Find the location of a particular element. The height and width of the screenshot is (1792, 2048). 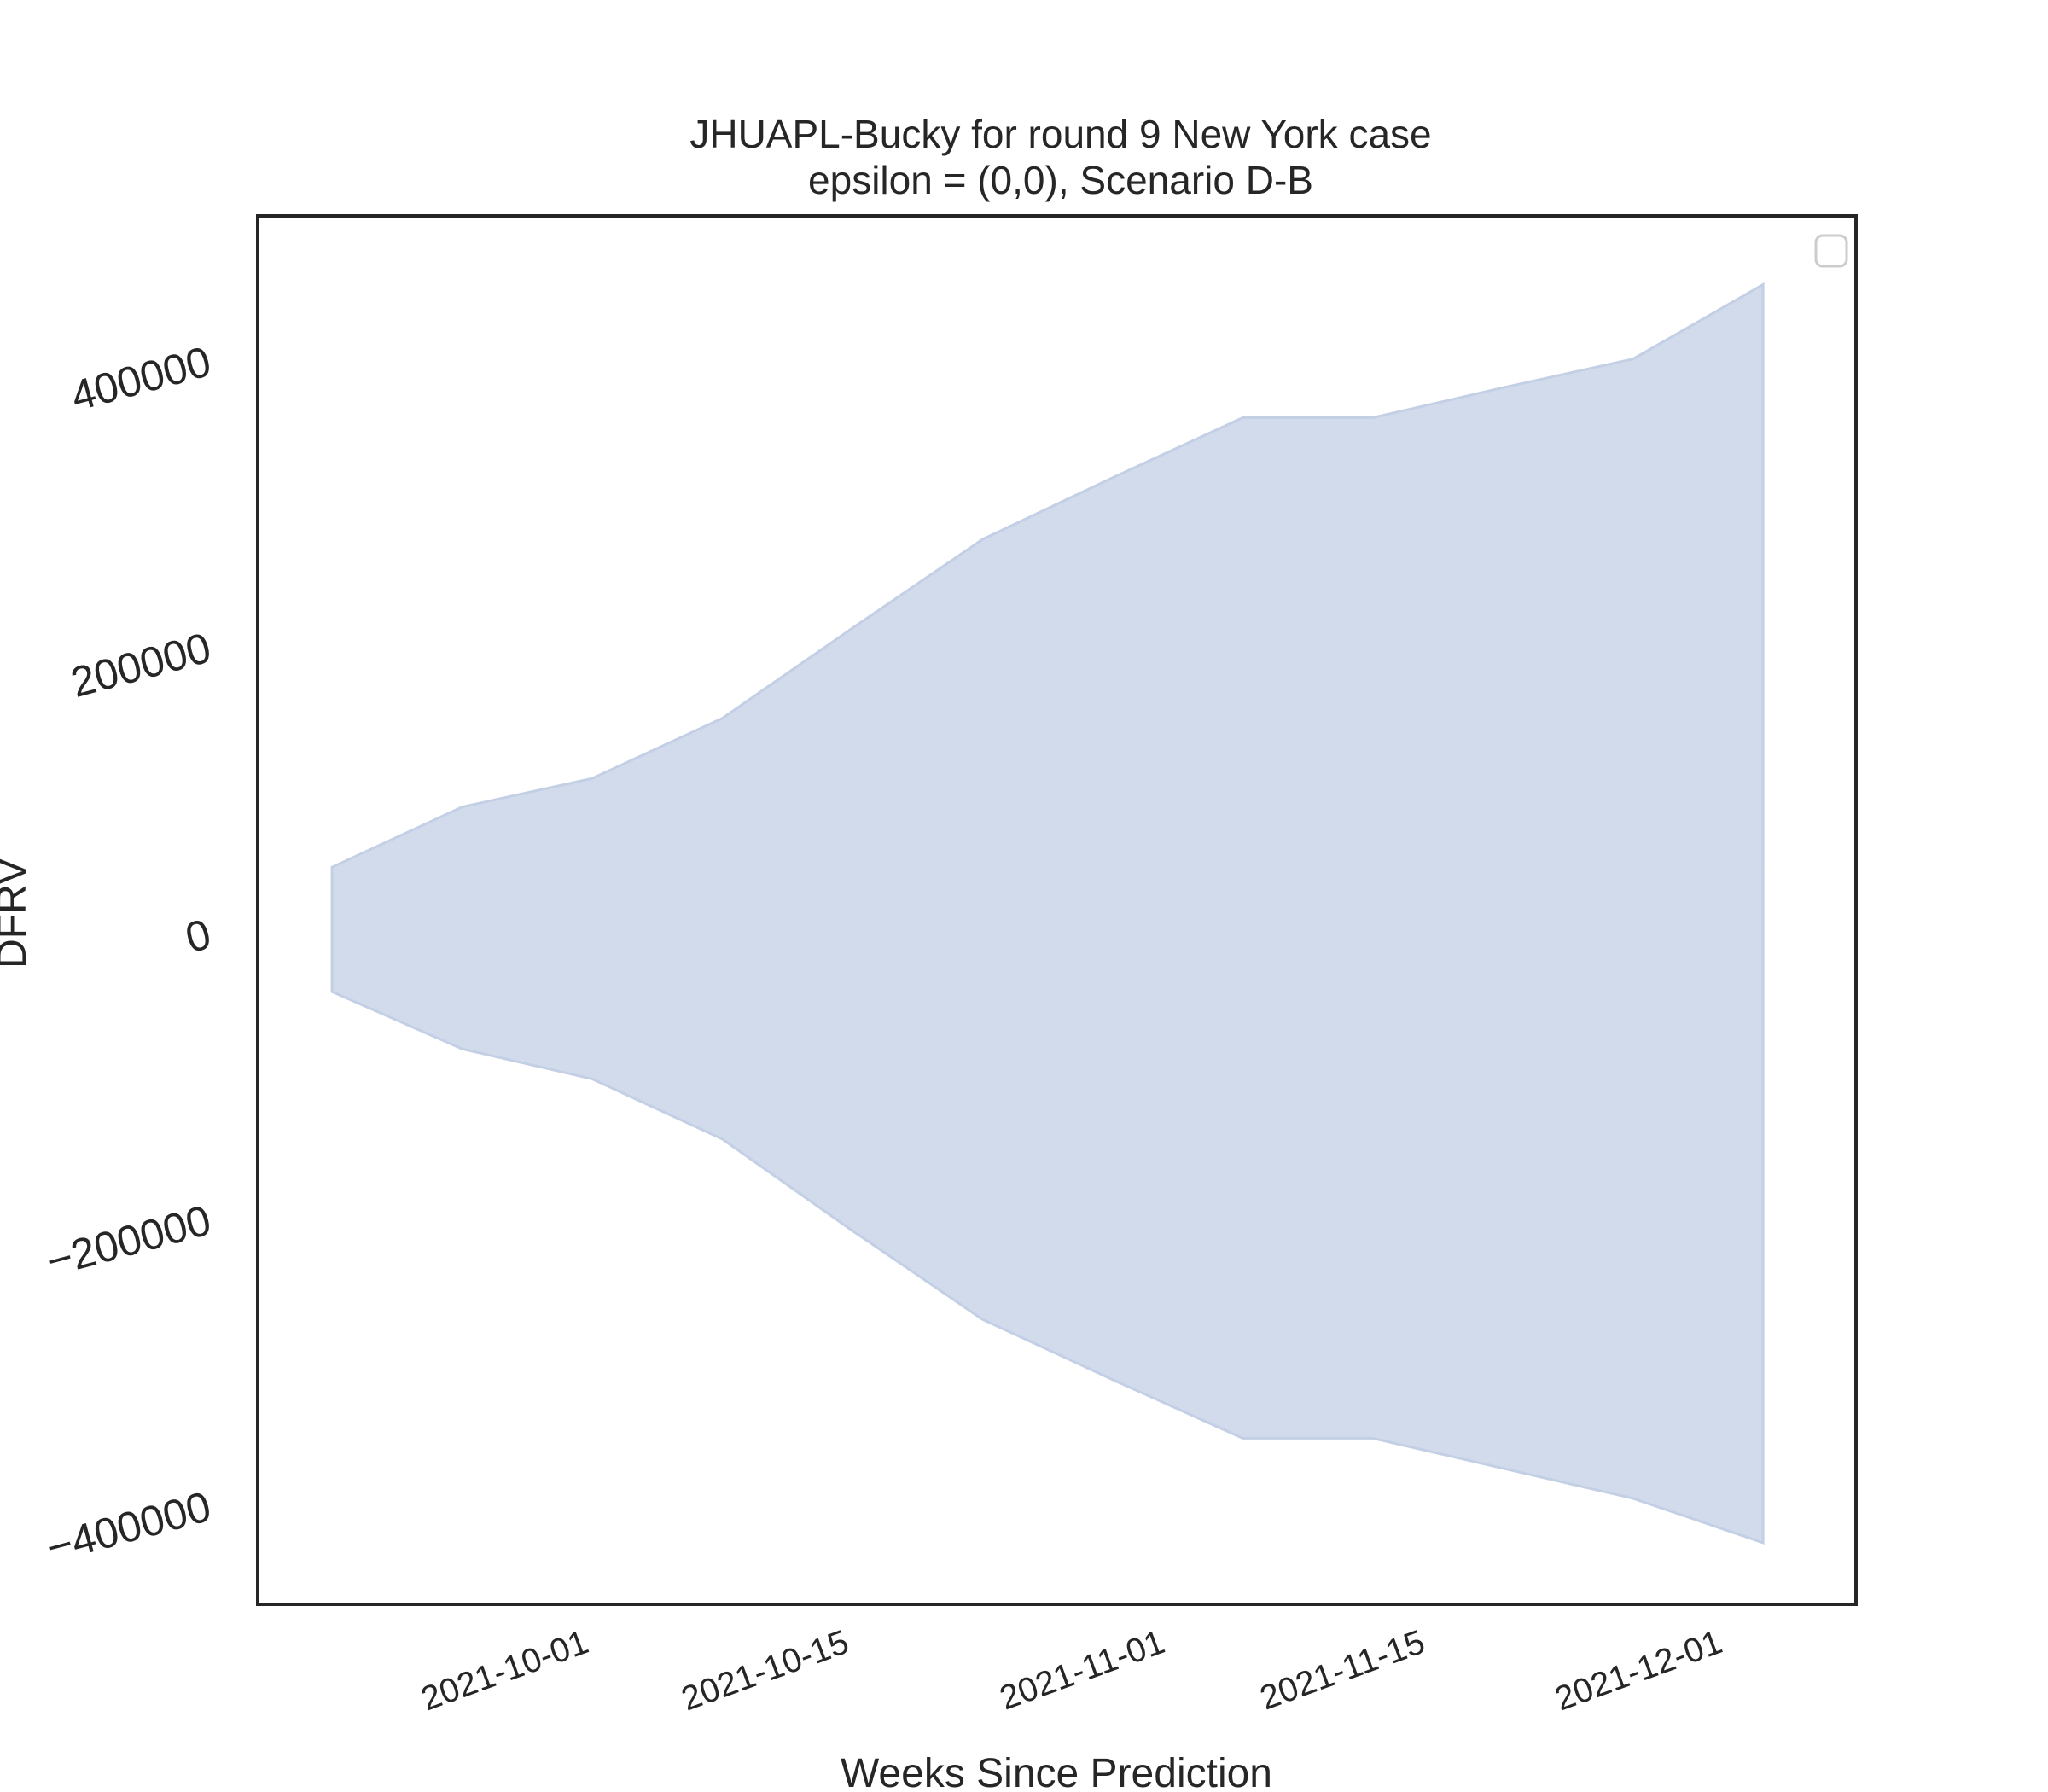

x-tick-label: 2021-12-01 is located at coordinates (1639, 1670).